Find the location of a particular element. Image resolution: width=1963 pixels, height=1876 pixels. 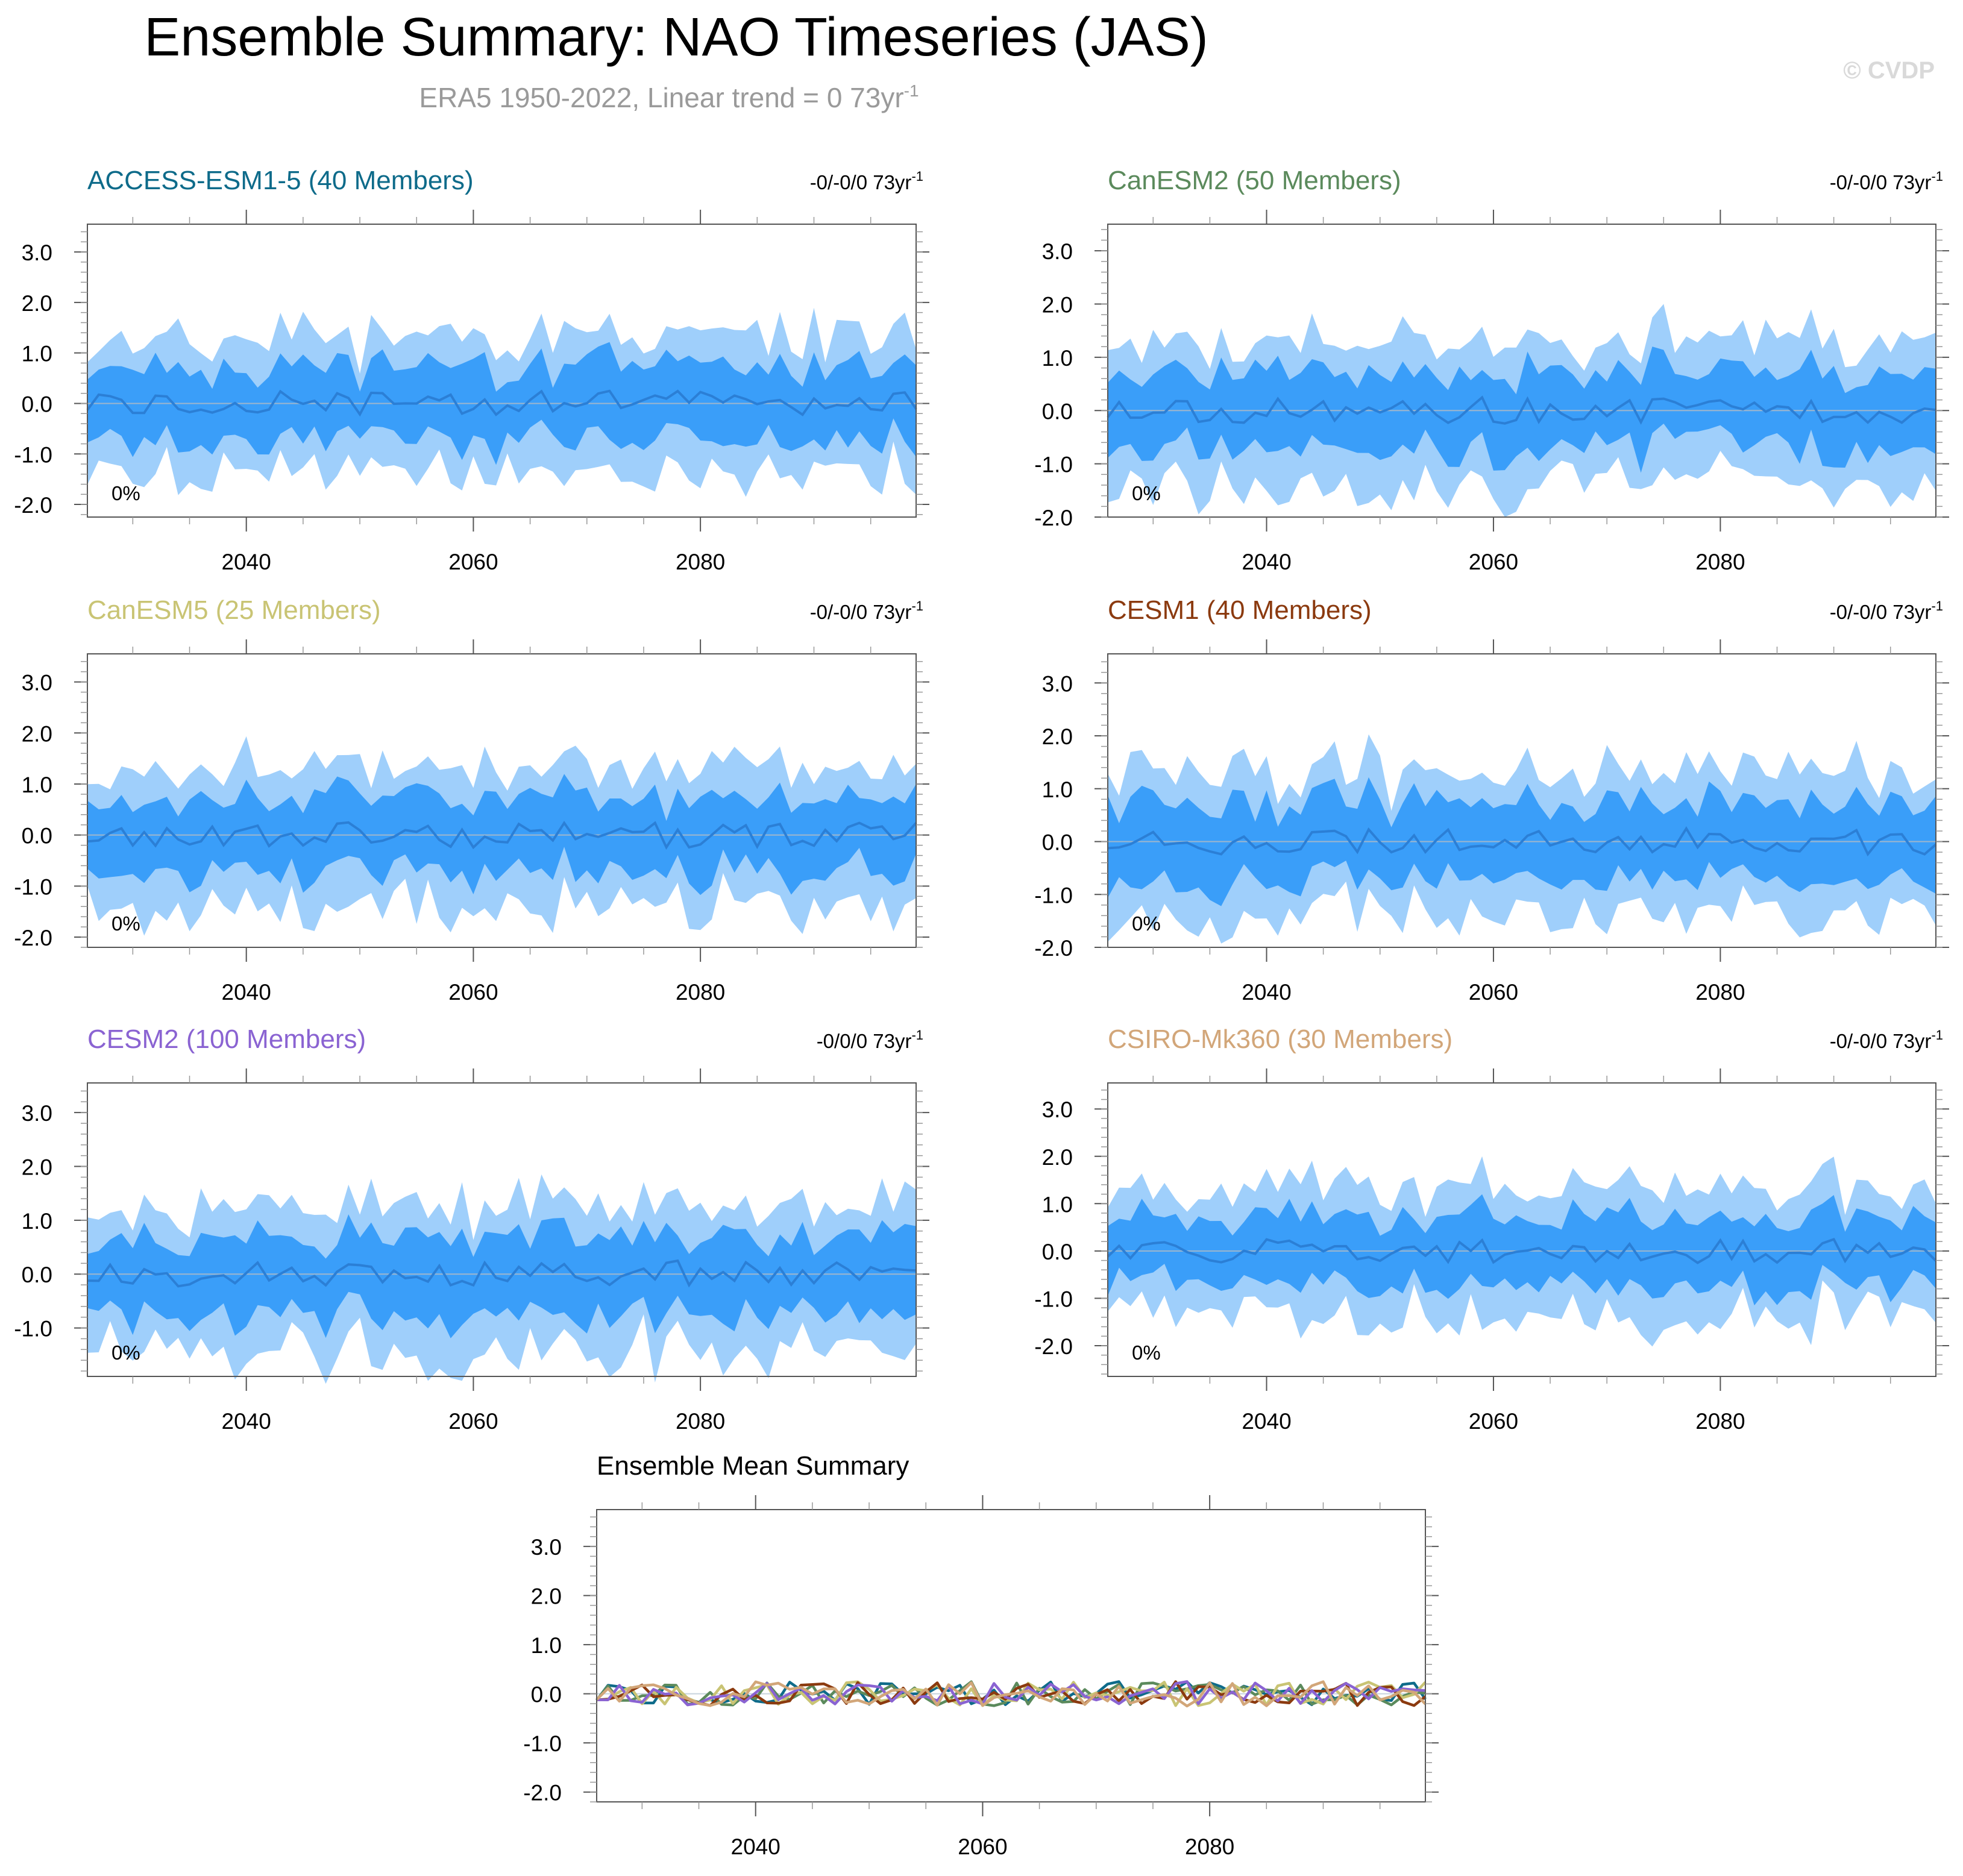

panel-title: CESM1 (40 Members) is located at coordinates (1240, 610).